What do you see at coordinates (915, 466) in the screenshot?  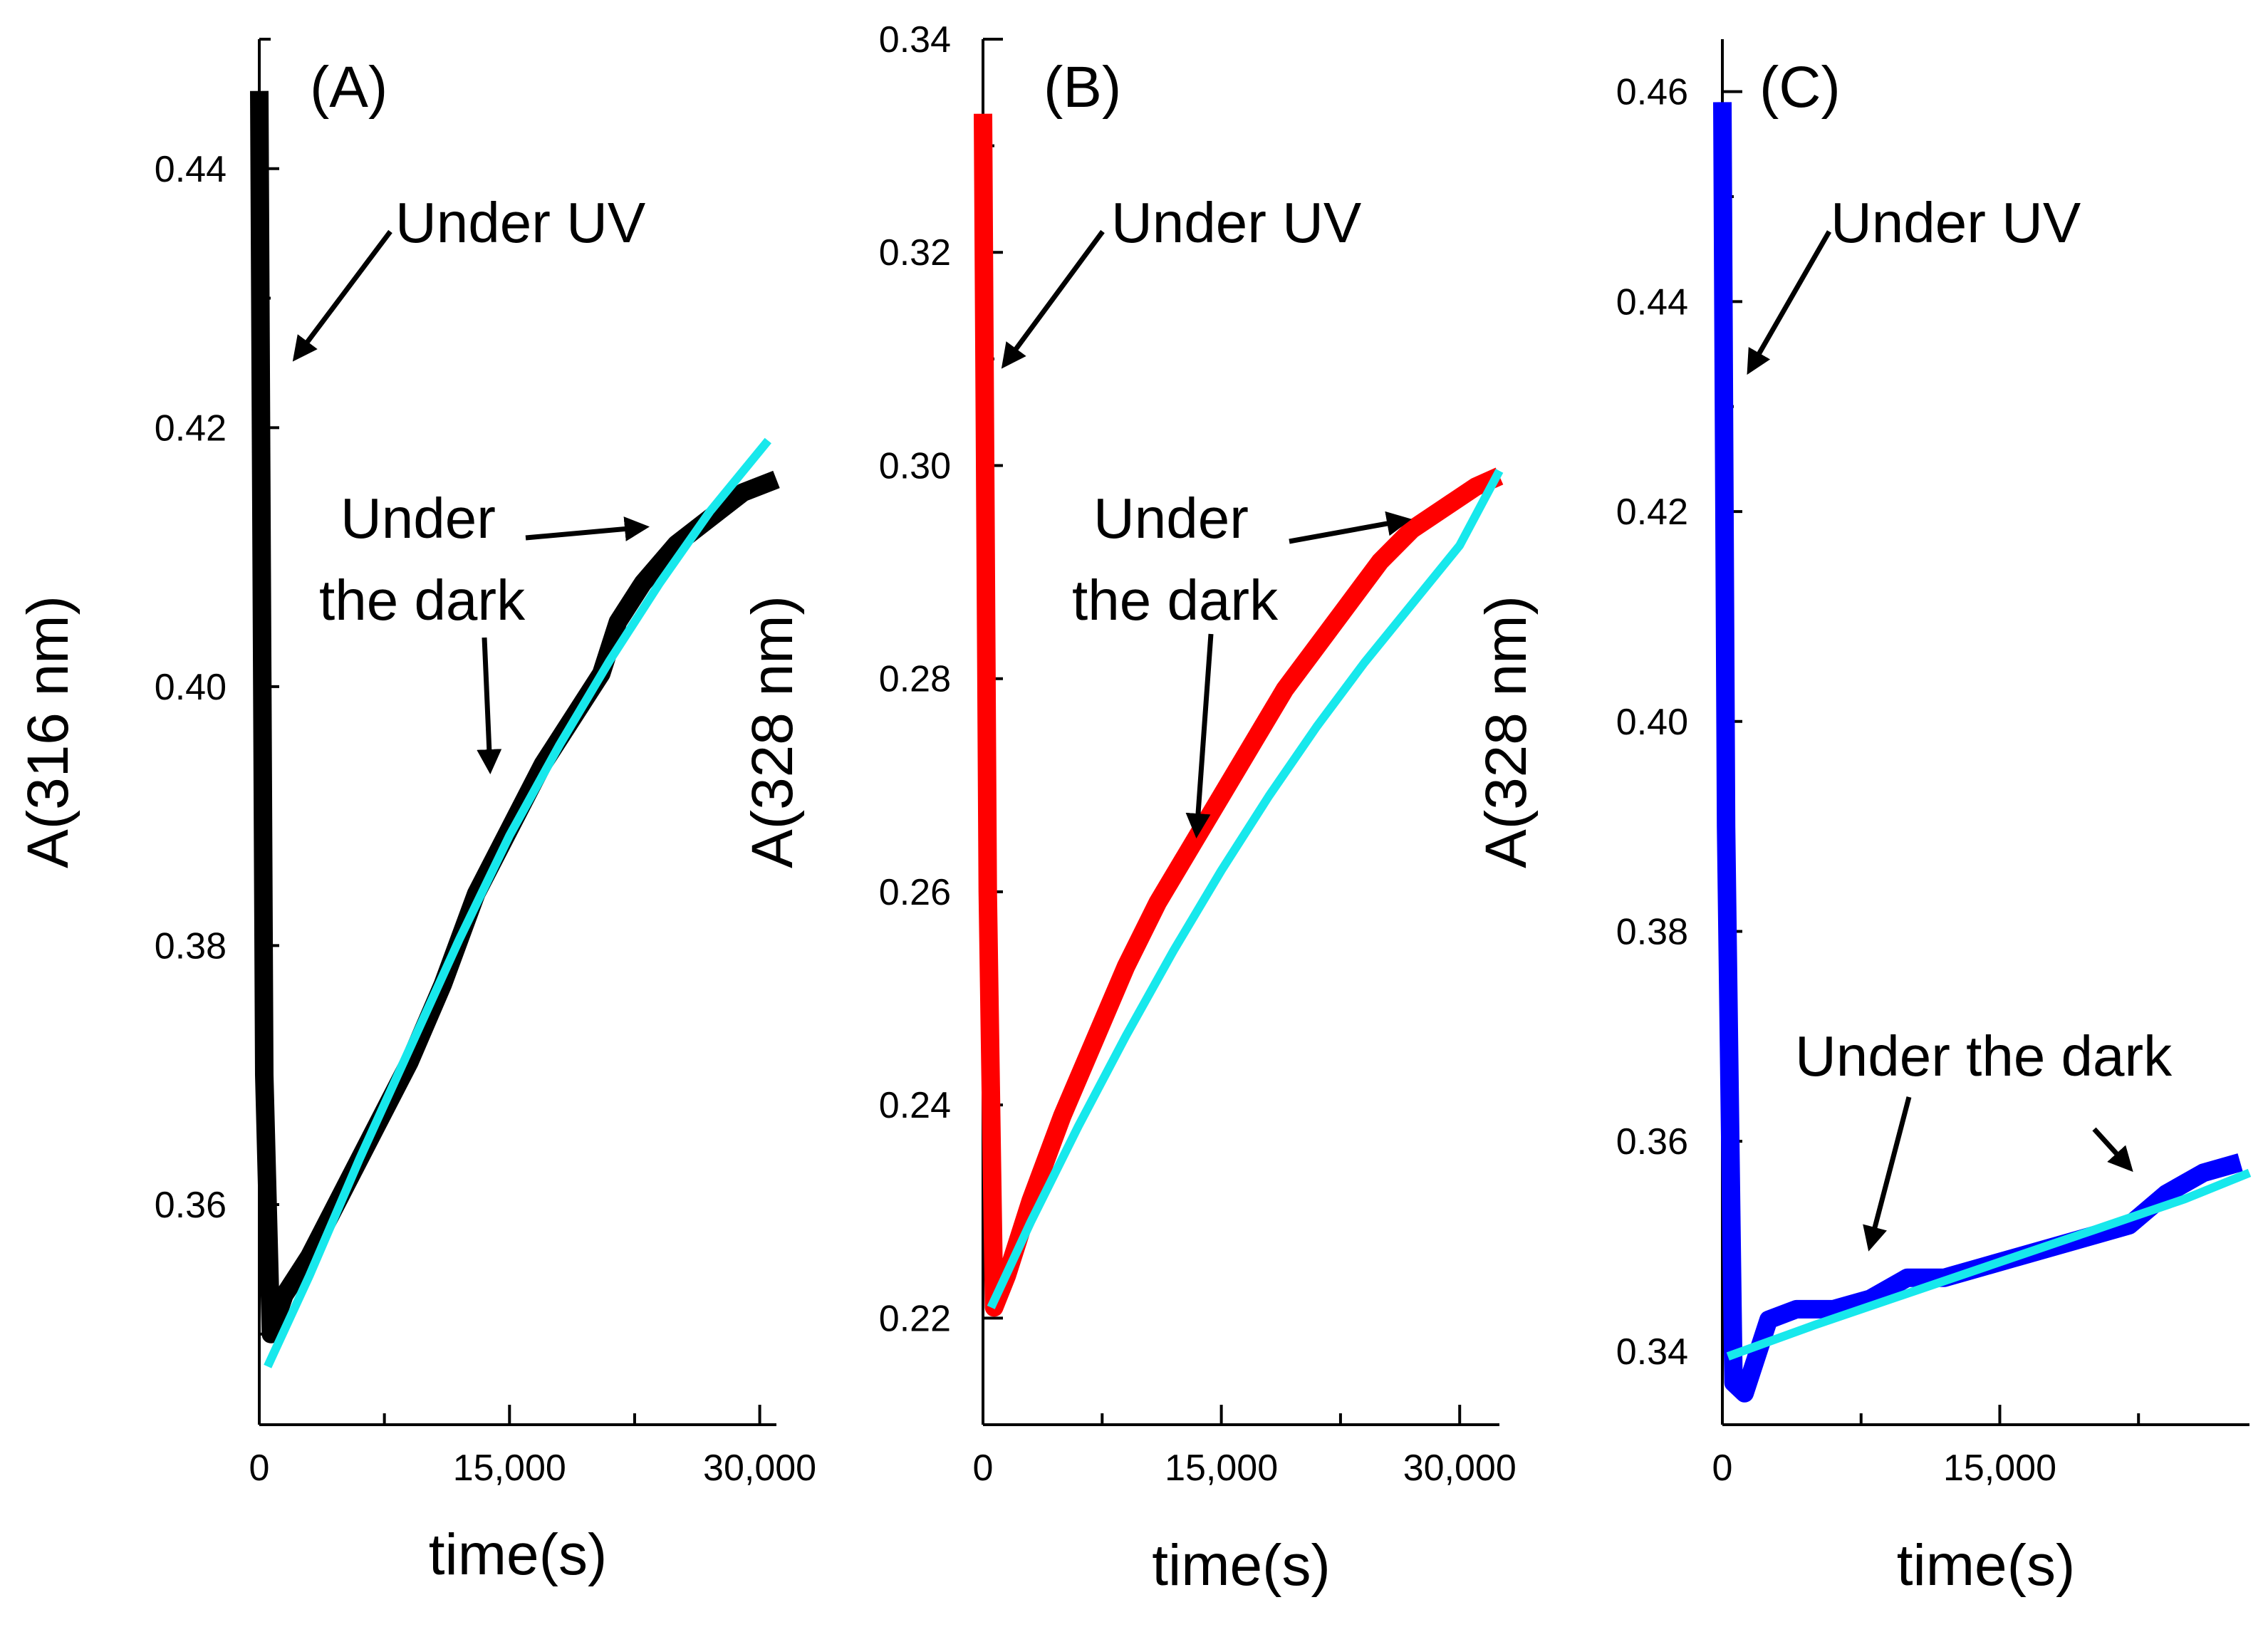 I see `y-tick-label: 0.30` at bounding box center [915, 466].